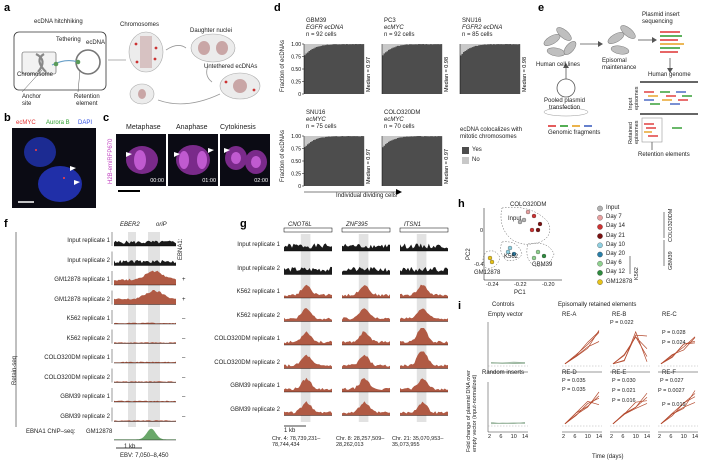  Describe the element at coordinates (143, 128) in the screenshot. I see `stage-metaphase: Metaphase` at that location.